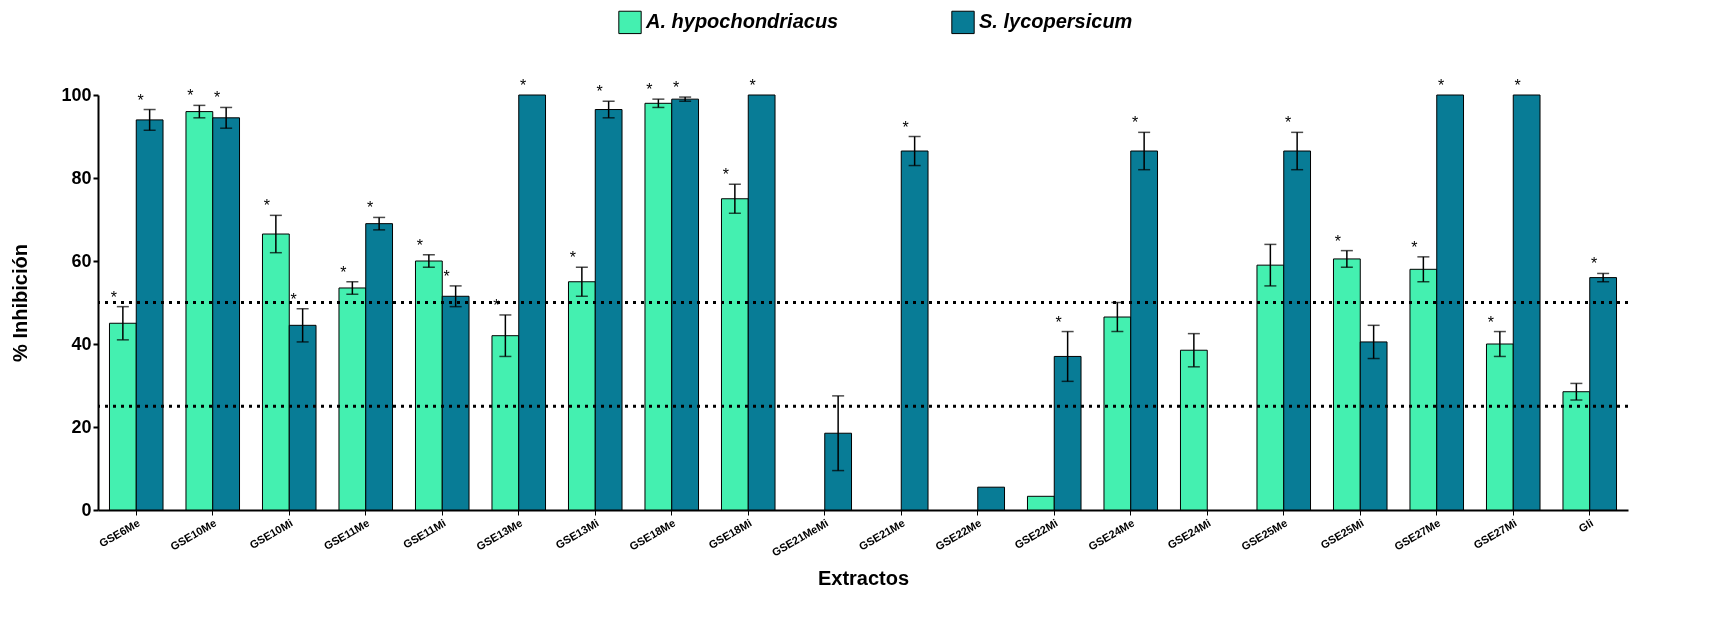 The image size is (1714, 644). What do you see at coordinates (76, 94) in the screenshot?
I see `y-tick-label: 100` at bounding box center [76, 94].